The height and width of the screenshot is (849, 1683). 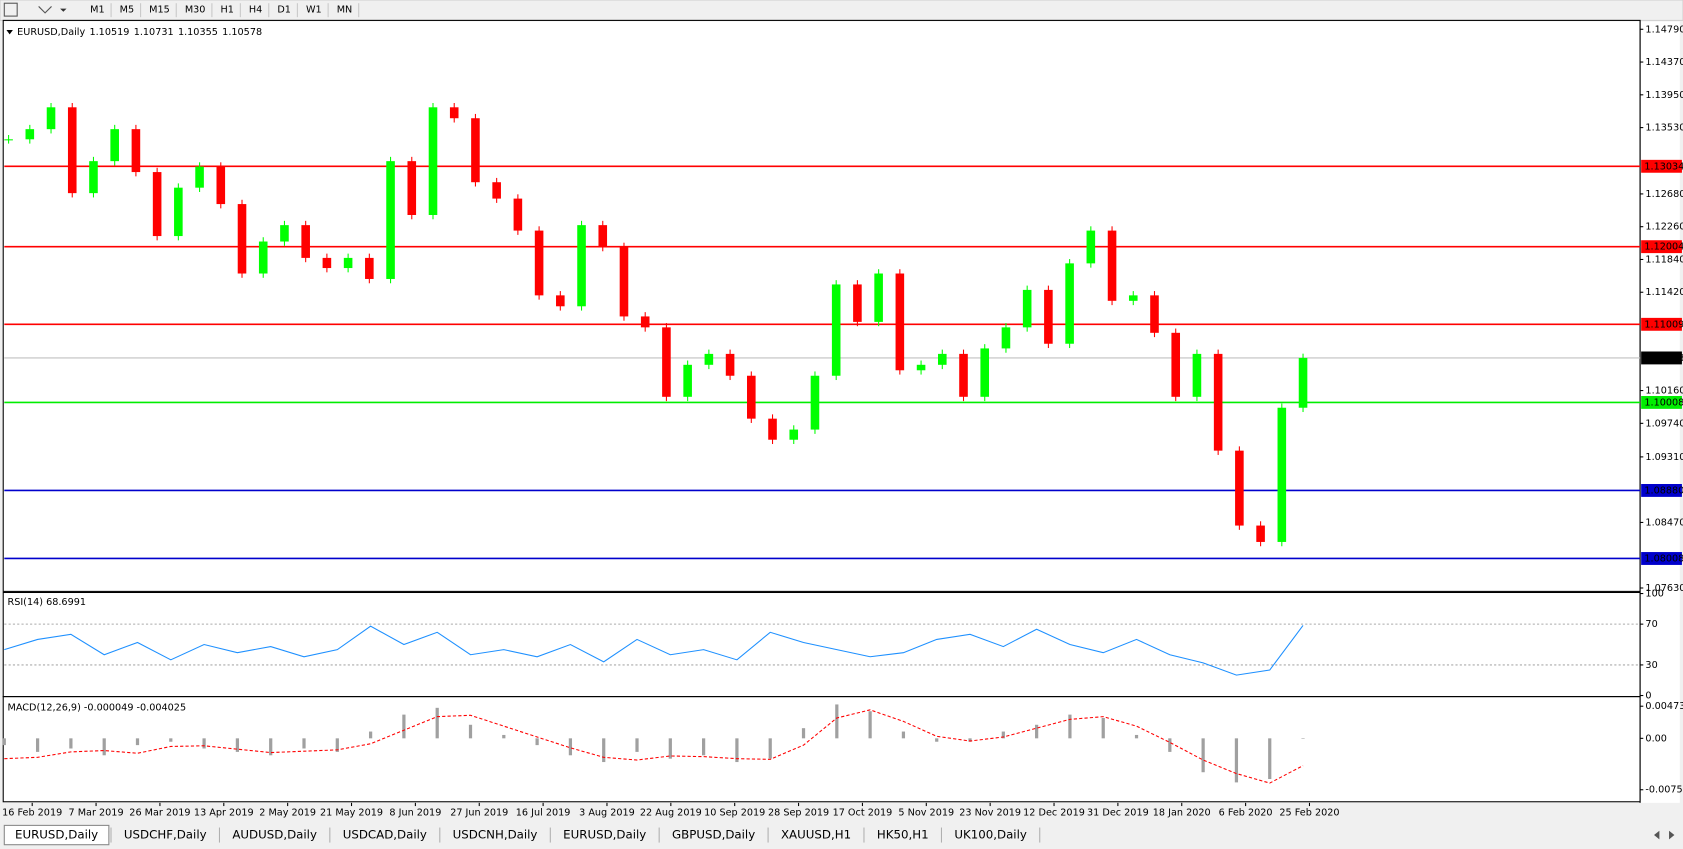 I want to click on tab-scroll, so click(x=1664, y=835).